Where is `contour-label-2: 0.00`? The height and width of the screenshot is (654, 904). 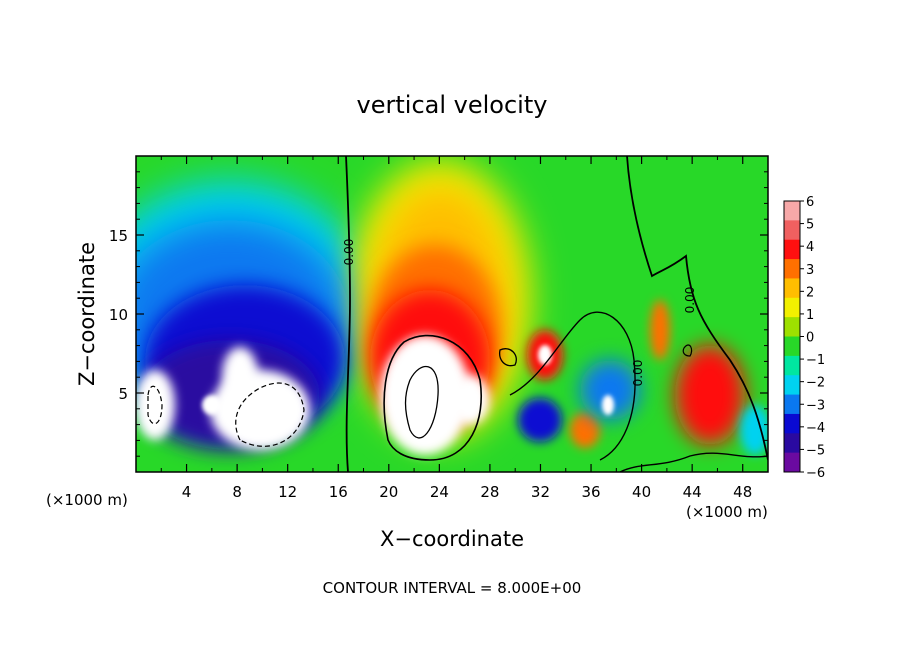 contour-label-2: 0.00 is located at coordinates (690, 300).